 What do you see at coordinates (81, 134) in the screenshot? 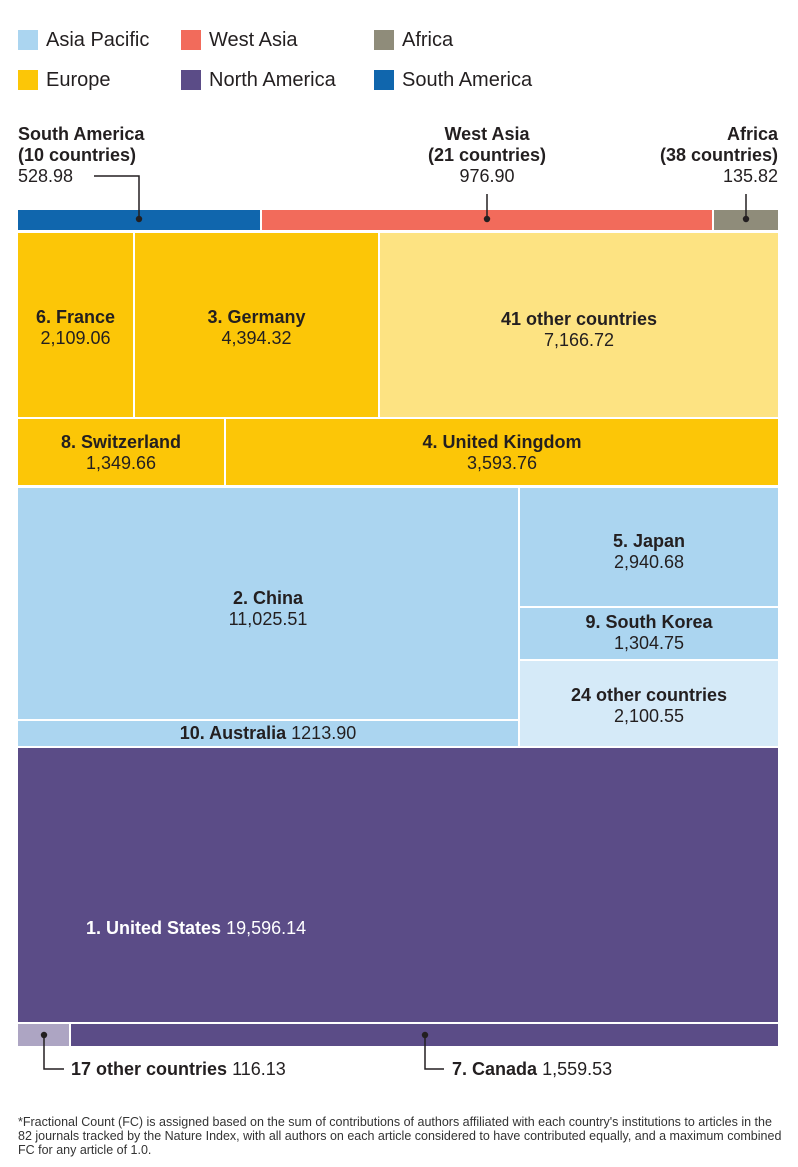
I see `region-name: South America` at bounding box center [81, 134].